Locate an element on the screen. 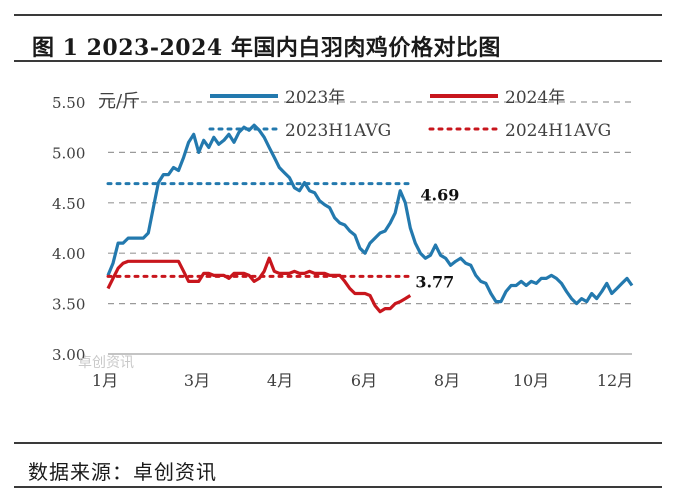 This screenshot has width=676, height=497. footer-rule is located at coordinates (338, 487).